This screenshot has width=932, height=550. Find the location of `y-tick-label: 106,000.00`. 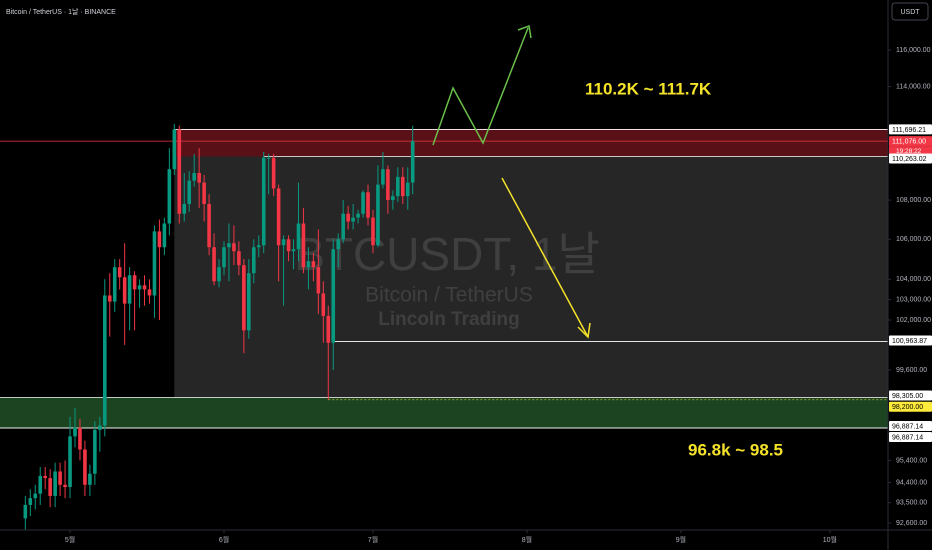

y-tick-label: 106,000.00 is located at coordinates (913, 239).